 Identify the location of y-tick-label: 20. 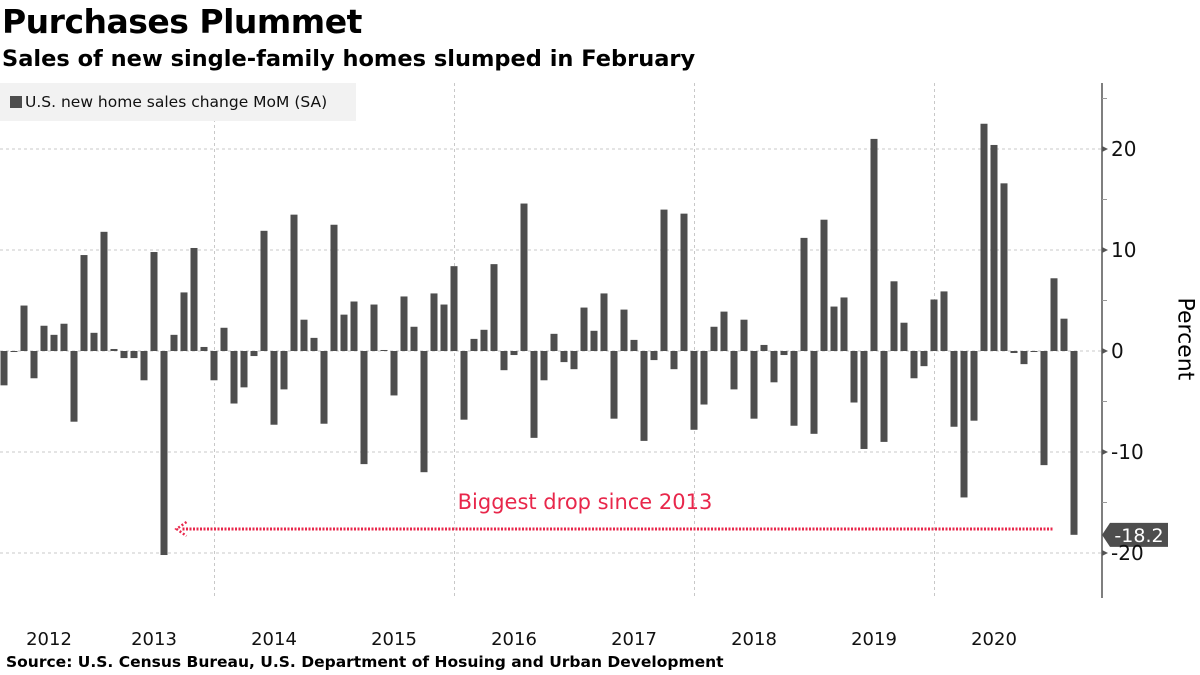
(1123, 149).